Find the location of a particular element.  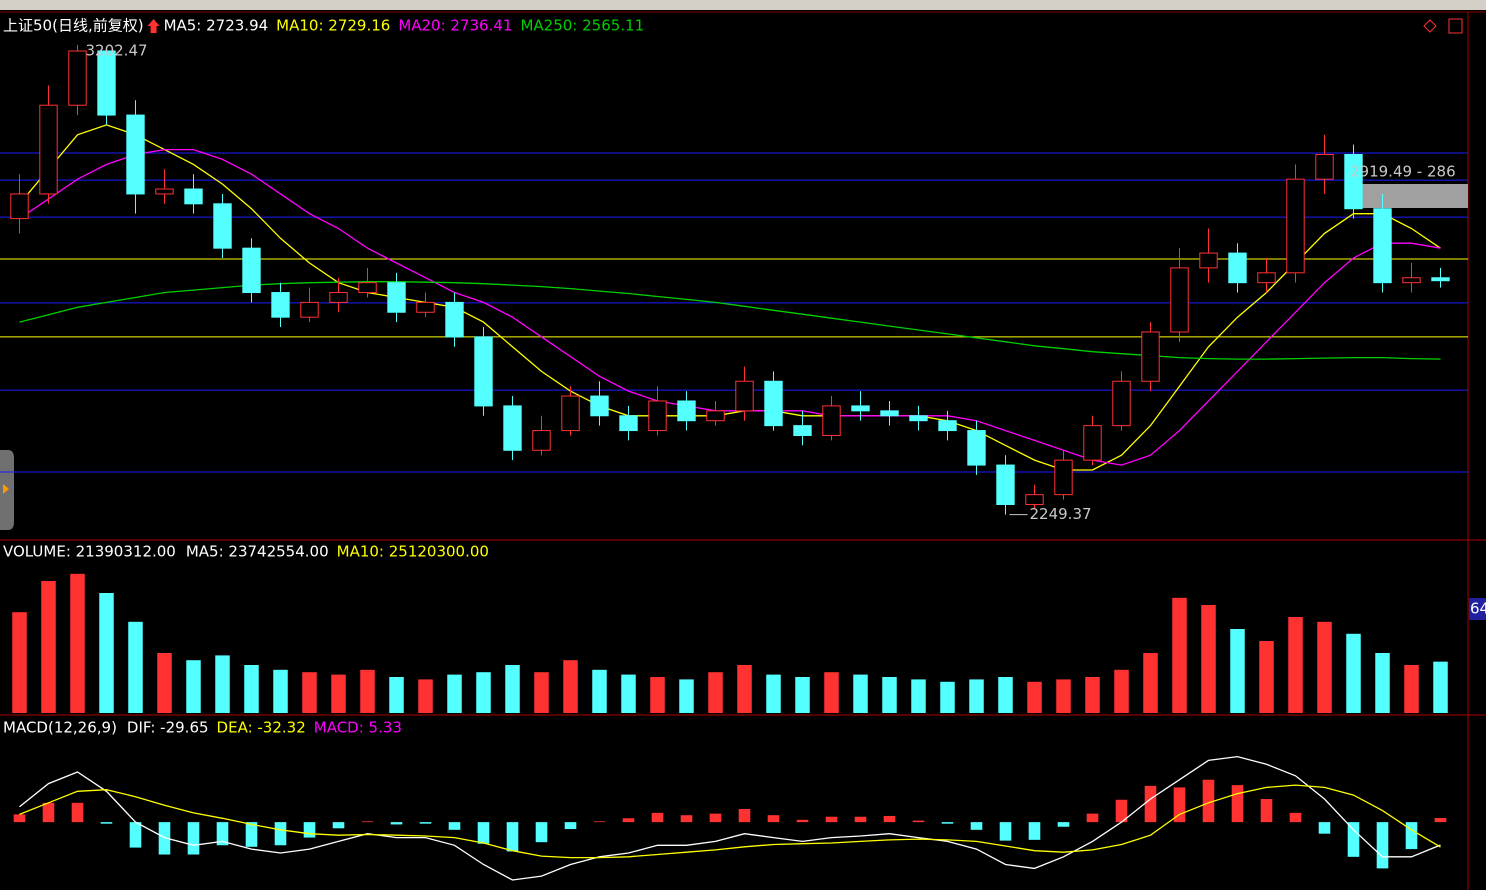

legend-entry: DIF: -29.65 is located at coordinates (168, 728).